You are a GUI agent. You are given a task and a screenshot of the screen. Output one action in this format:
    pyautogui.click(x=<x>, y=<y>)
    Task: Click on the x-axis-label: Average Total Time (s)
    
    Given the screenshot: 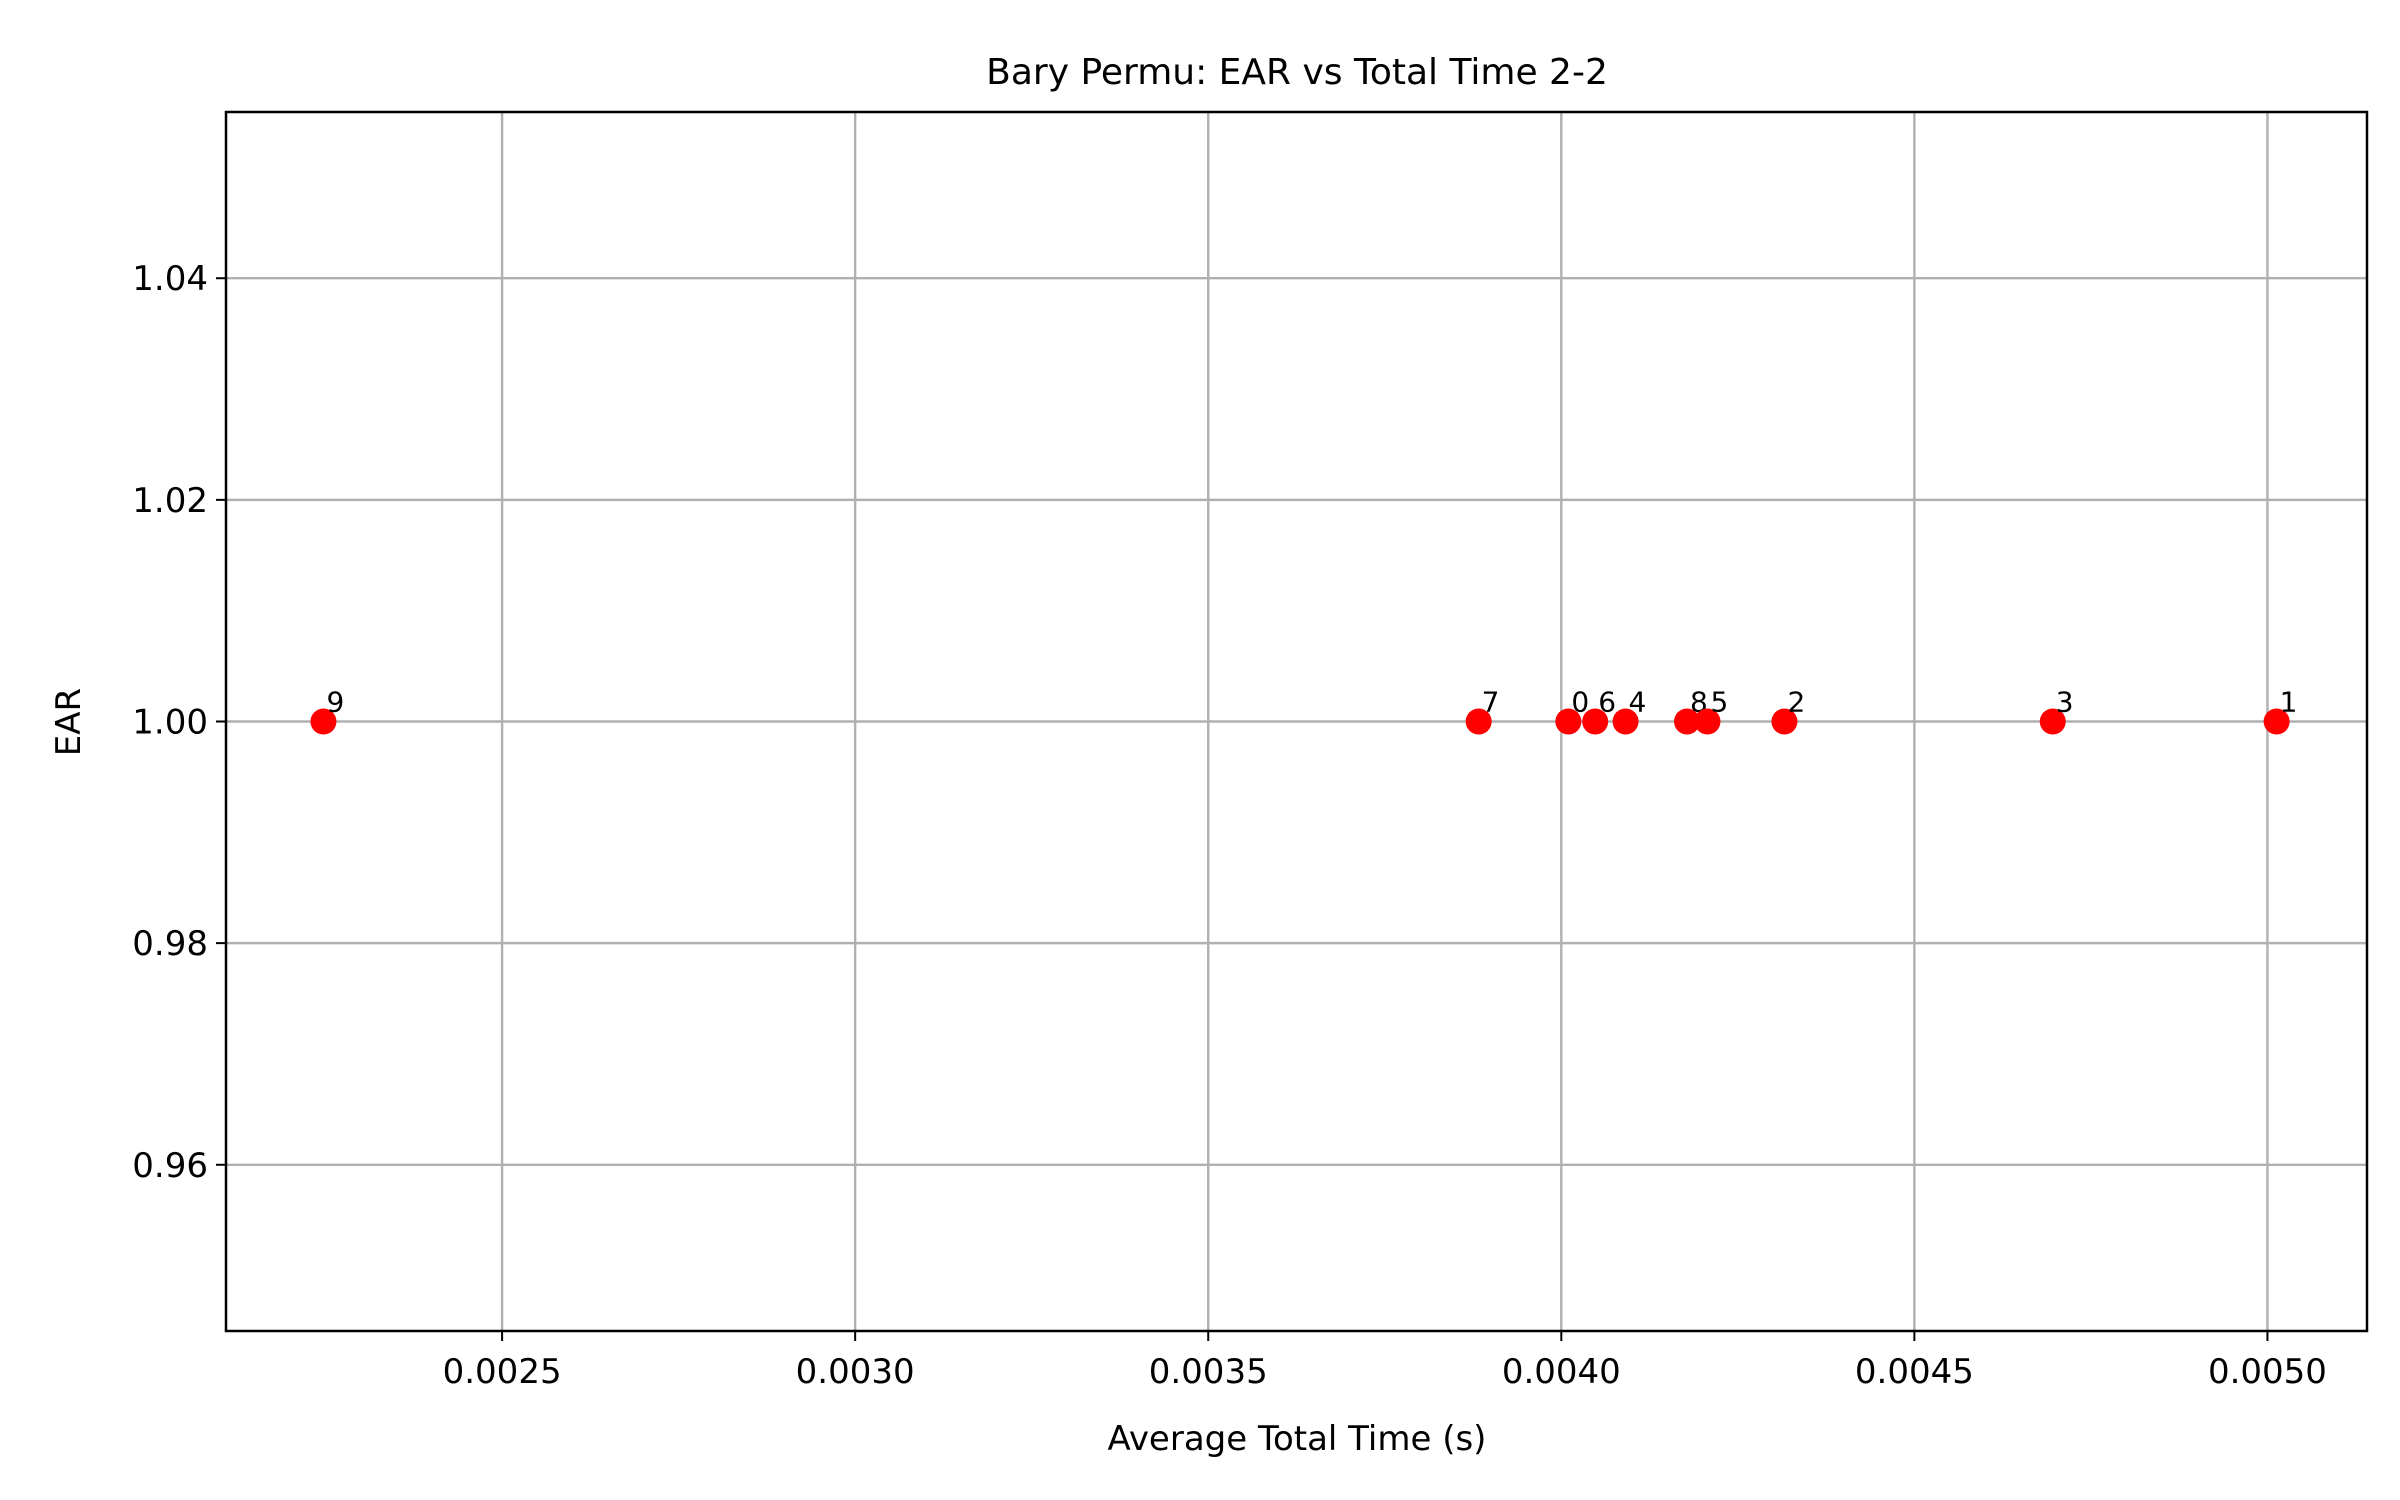 What is the action you would take?
    pyautogui.click(x=1297, y=1439)
    